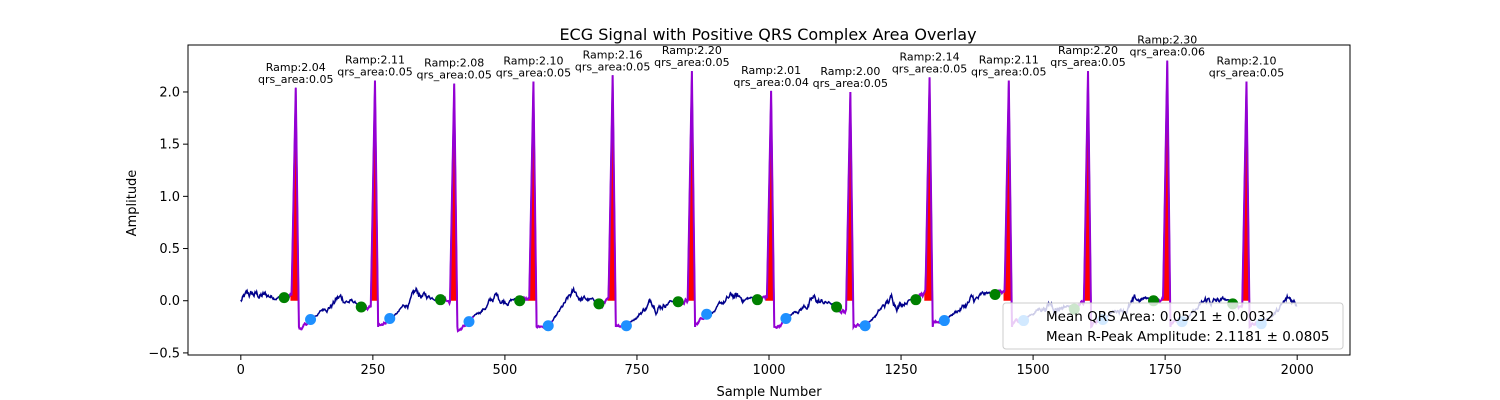 This screenshot has width=1500, height=400. Describe the element at coordinates (770, 82) in the screenshot. I see `qrs-area-annotation: qrs_area:0.04` at that location.